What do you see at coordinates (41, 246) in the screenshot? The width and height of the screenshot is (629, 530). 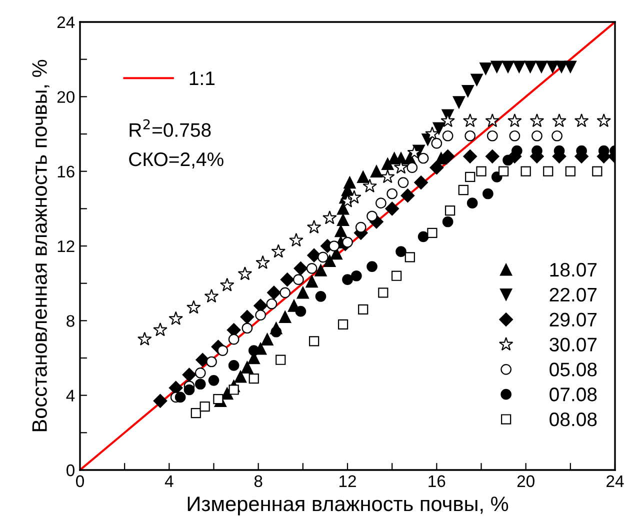 I see `y-axis-title: Восстановленная влажность почвы, %` at bounding box center [41, 246].